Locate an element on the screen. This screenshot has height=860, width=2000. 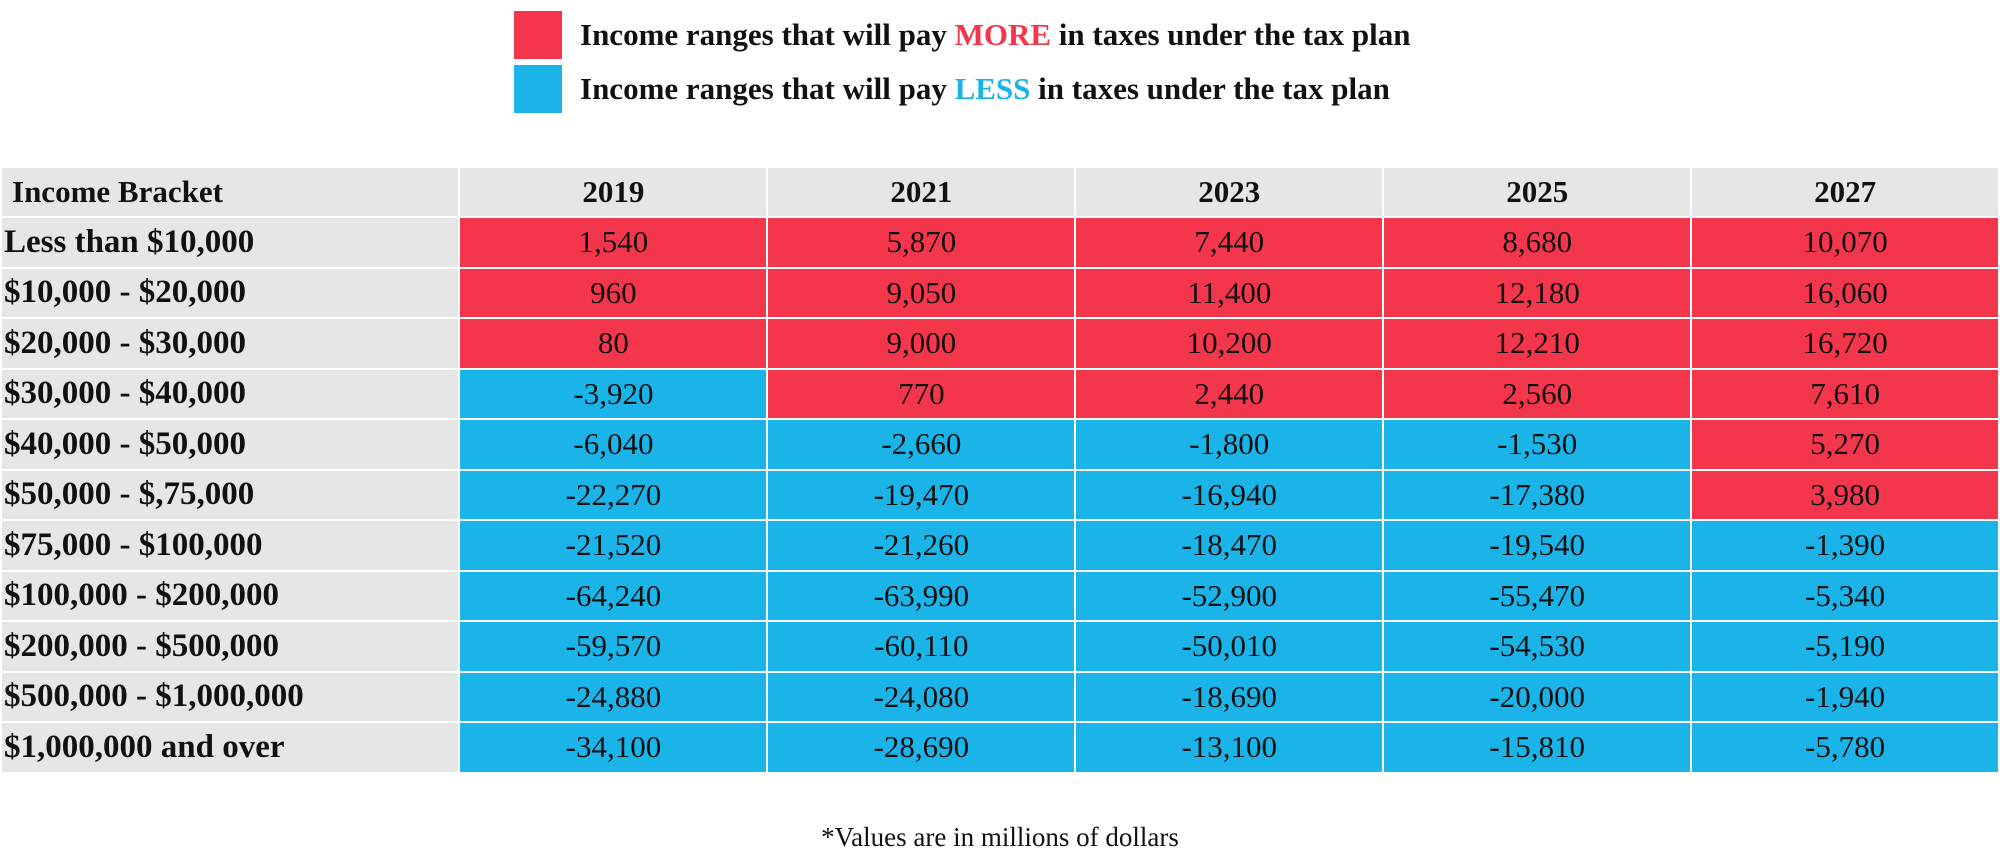
value-cell: -16,940 is located at coordinates (1229, 494).